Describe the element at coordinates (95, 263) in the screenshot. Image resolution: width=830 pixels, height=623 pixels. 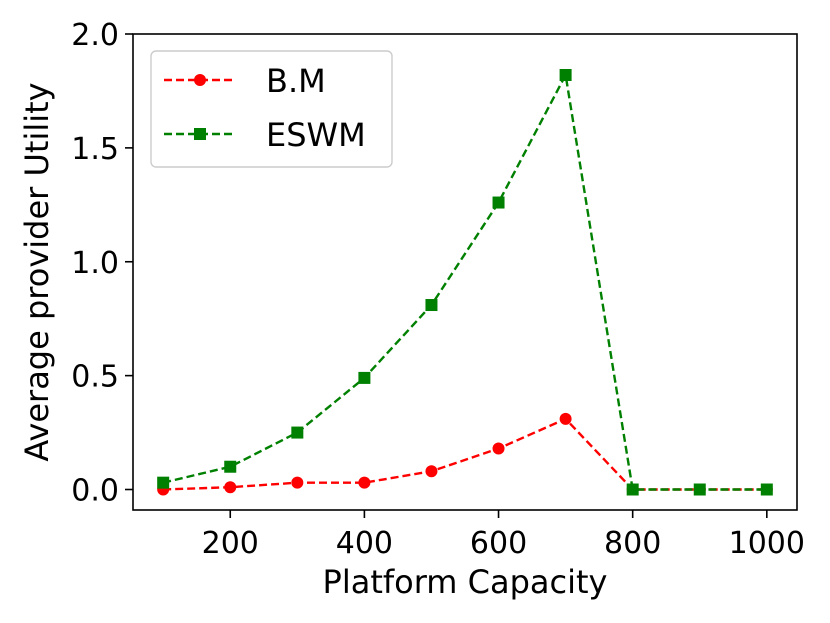
I see `y-tick-label: 1.0` at that location.